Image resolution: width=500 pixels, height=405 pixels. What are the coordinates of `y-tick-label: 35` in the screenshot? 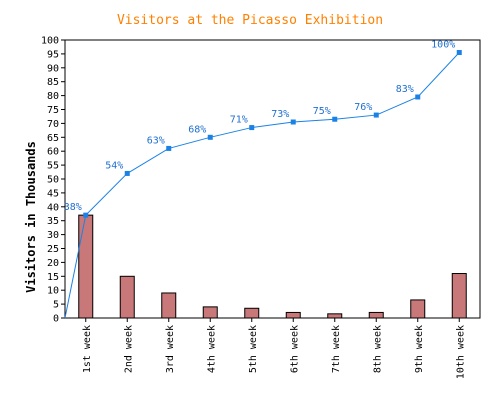 It's located at (53, 221).